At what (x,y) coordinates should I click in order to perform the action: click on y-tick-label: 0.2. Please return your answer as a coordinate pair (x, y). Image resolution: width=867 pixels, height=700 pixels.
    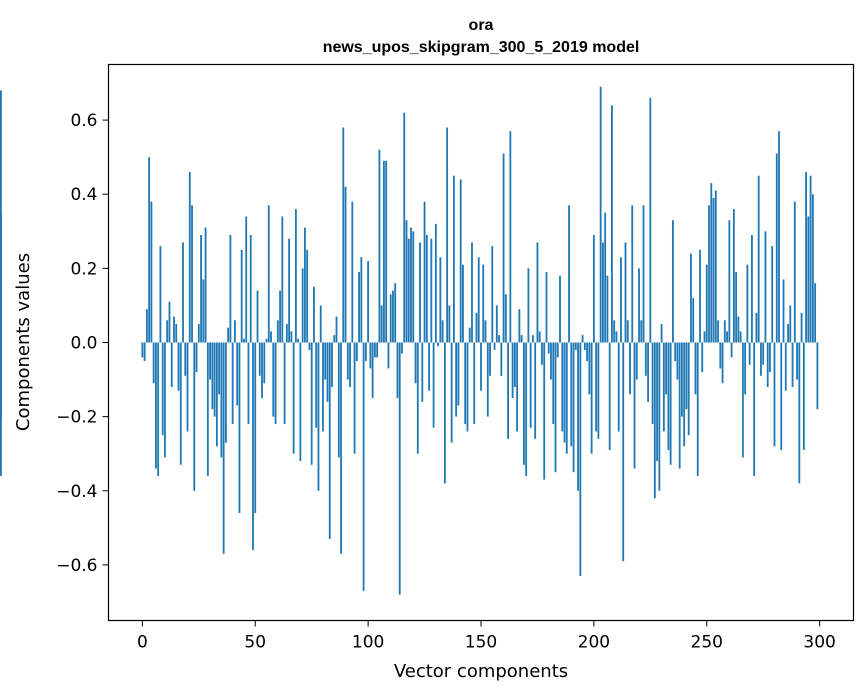
    Looking at the image, I should click on (83, 269).